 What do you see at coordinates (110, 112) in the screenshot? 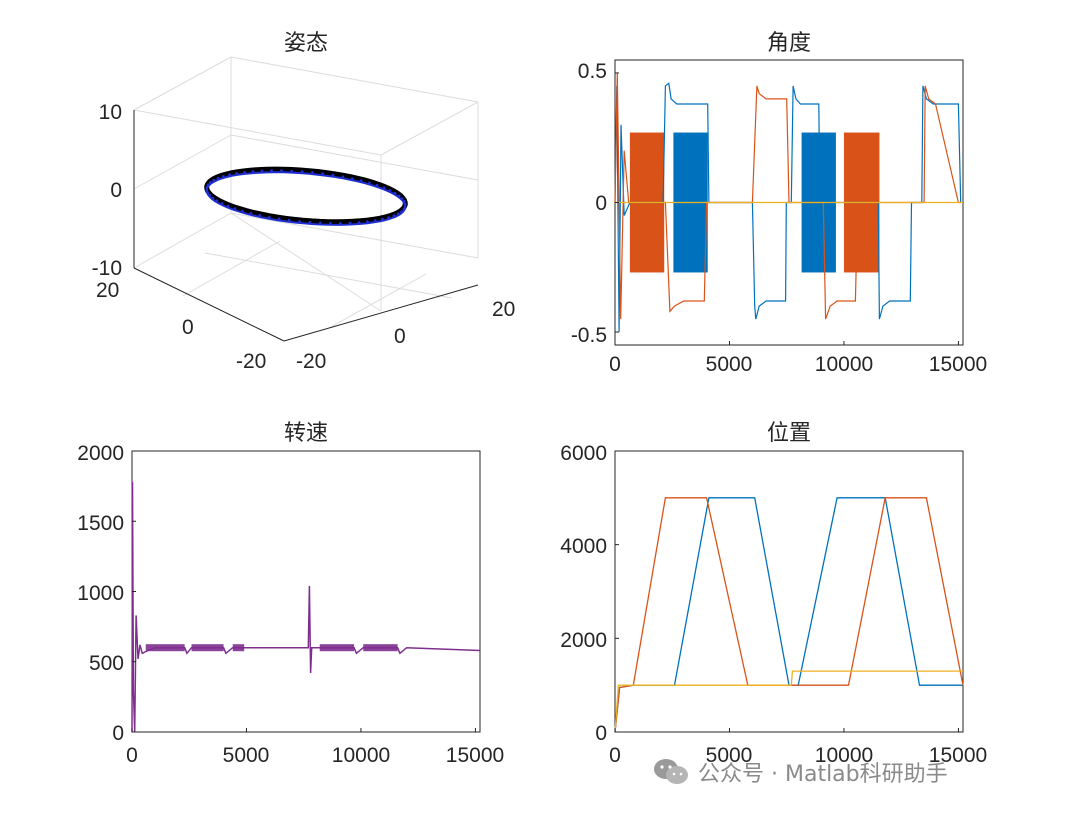
I see `attitude-z-tick-top: 10` at bounding box center [110, 112].